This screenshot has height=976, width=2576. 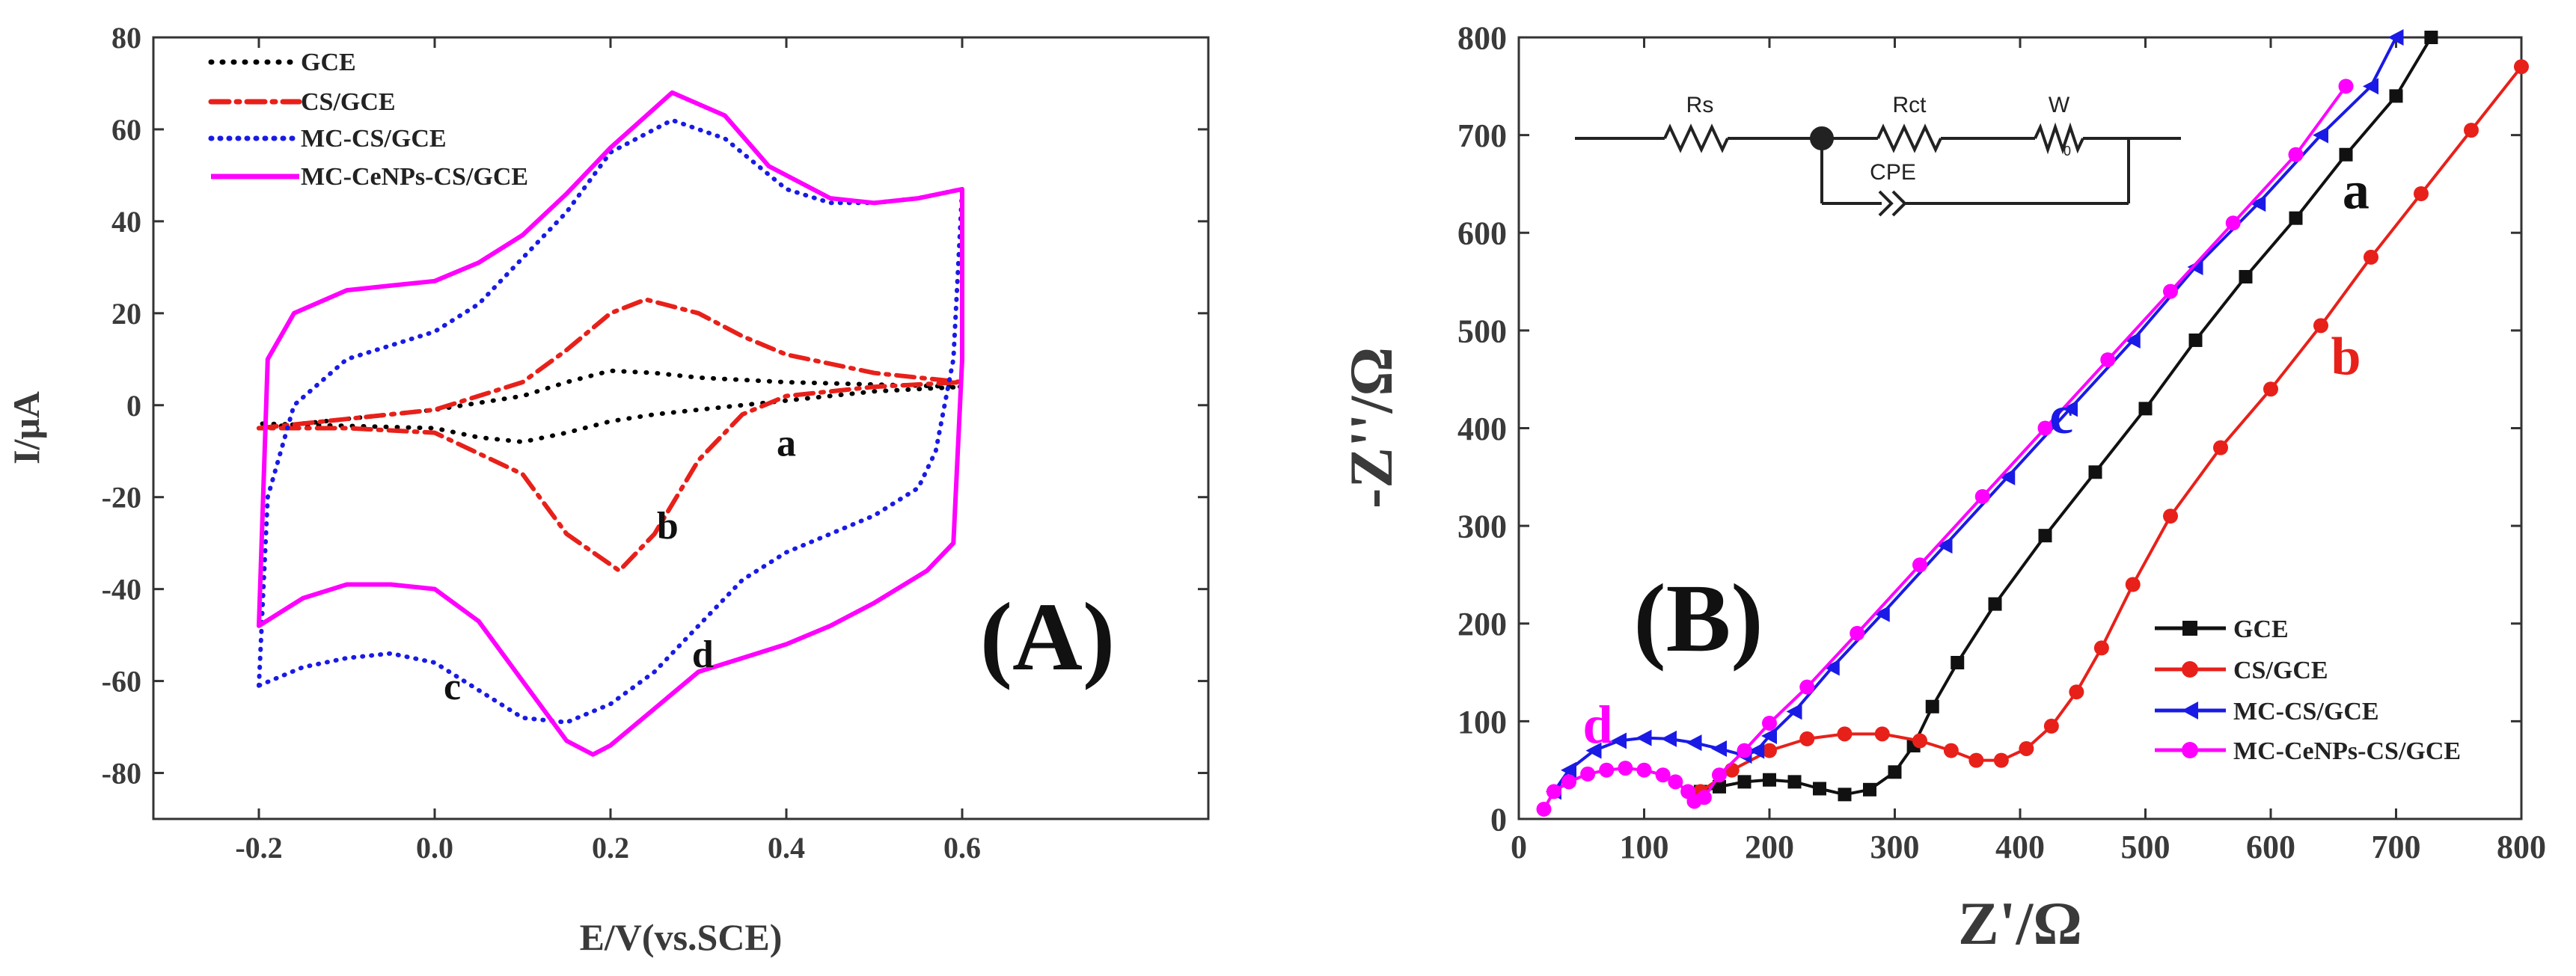 What do you see at coordinates (121, 498) in the screenshot?
I see `panel-a-y-tick-label: -20` at bounding box center [121, 498].